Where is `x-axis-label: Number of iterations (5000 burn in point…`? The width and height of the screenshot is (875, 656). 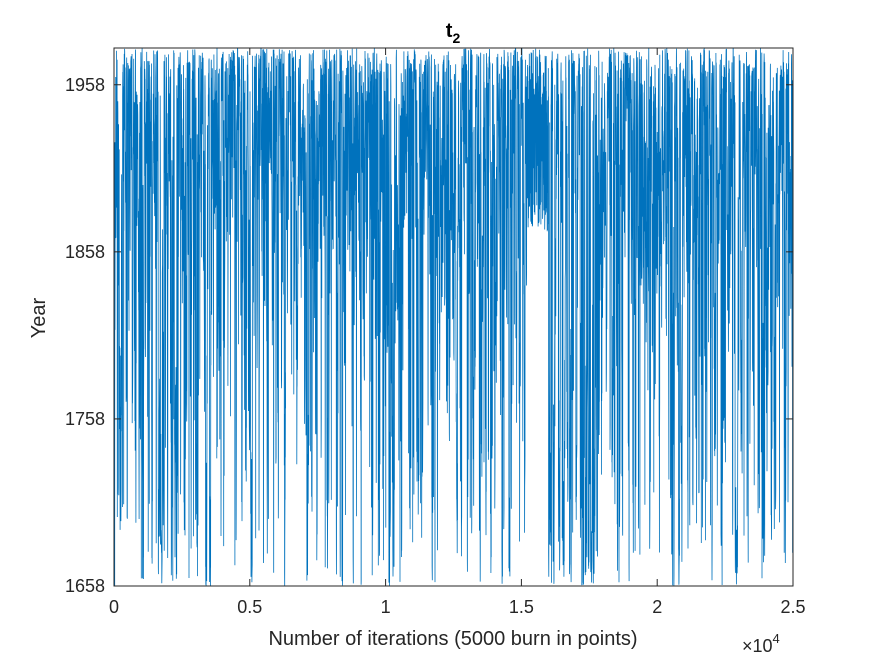
x-axis-label: Number of iterations (5000 burn in point… is located at coordinates (452, 639).